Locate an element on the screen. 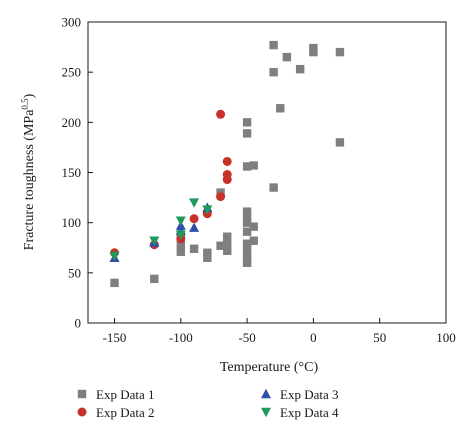  legend-item: Exp Data 2 is located at coordinates (115, 412).